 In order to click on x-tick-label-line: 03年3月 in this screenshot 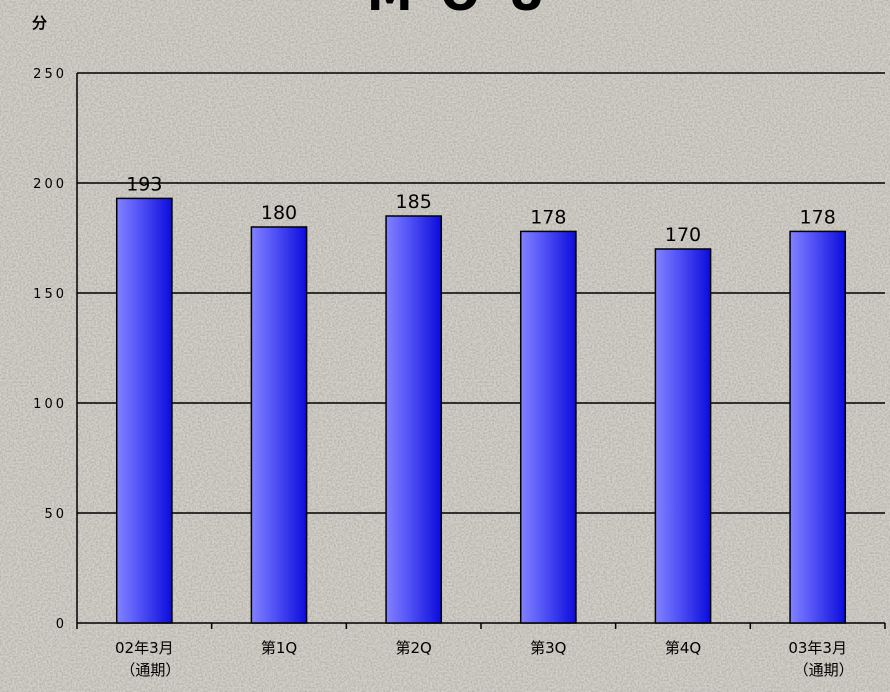, I will do `click(817, 648)`.